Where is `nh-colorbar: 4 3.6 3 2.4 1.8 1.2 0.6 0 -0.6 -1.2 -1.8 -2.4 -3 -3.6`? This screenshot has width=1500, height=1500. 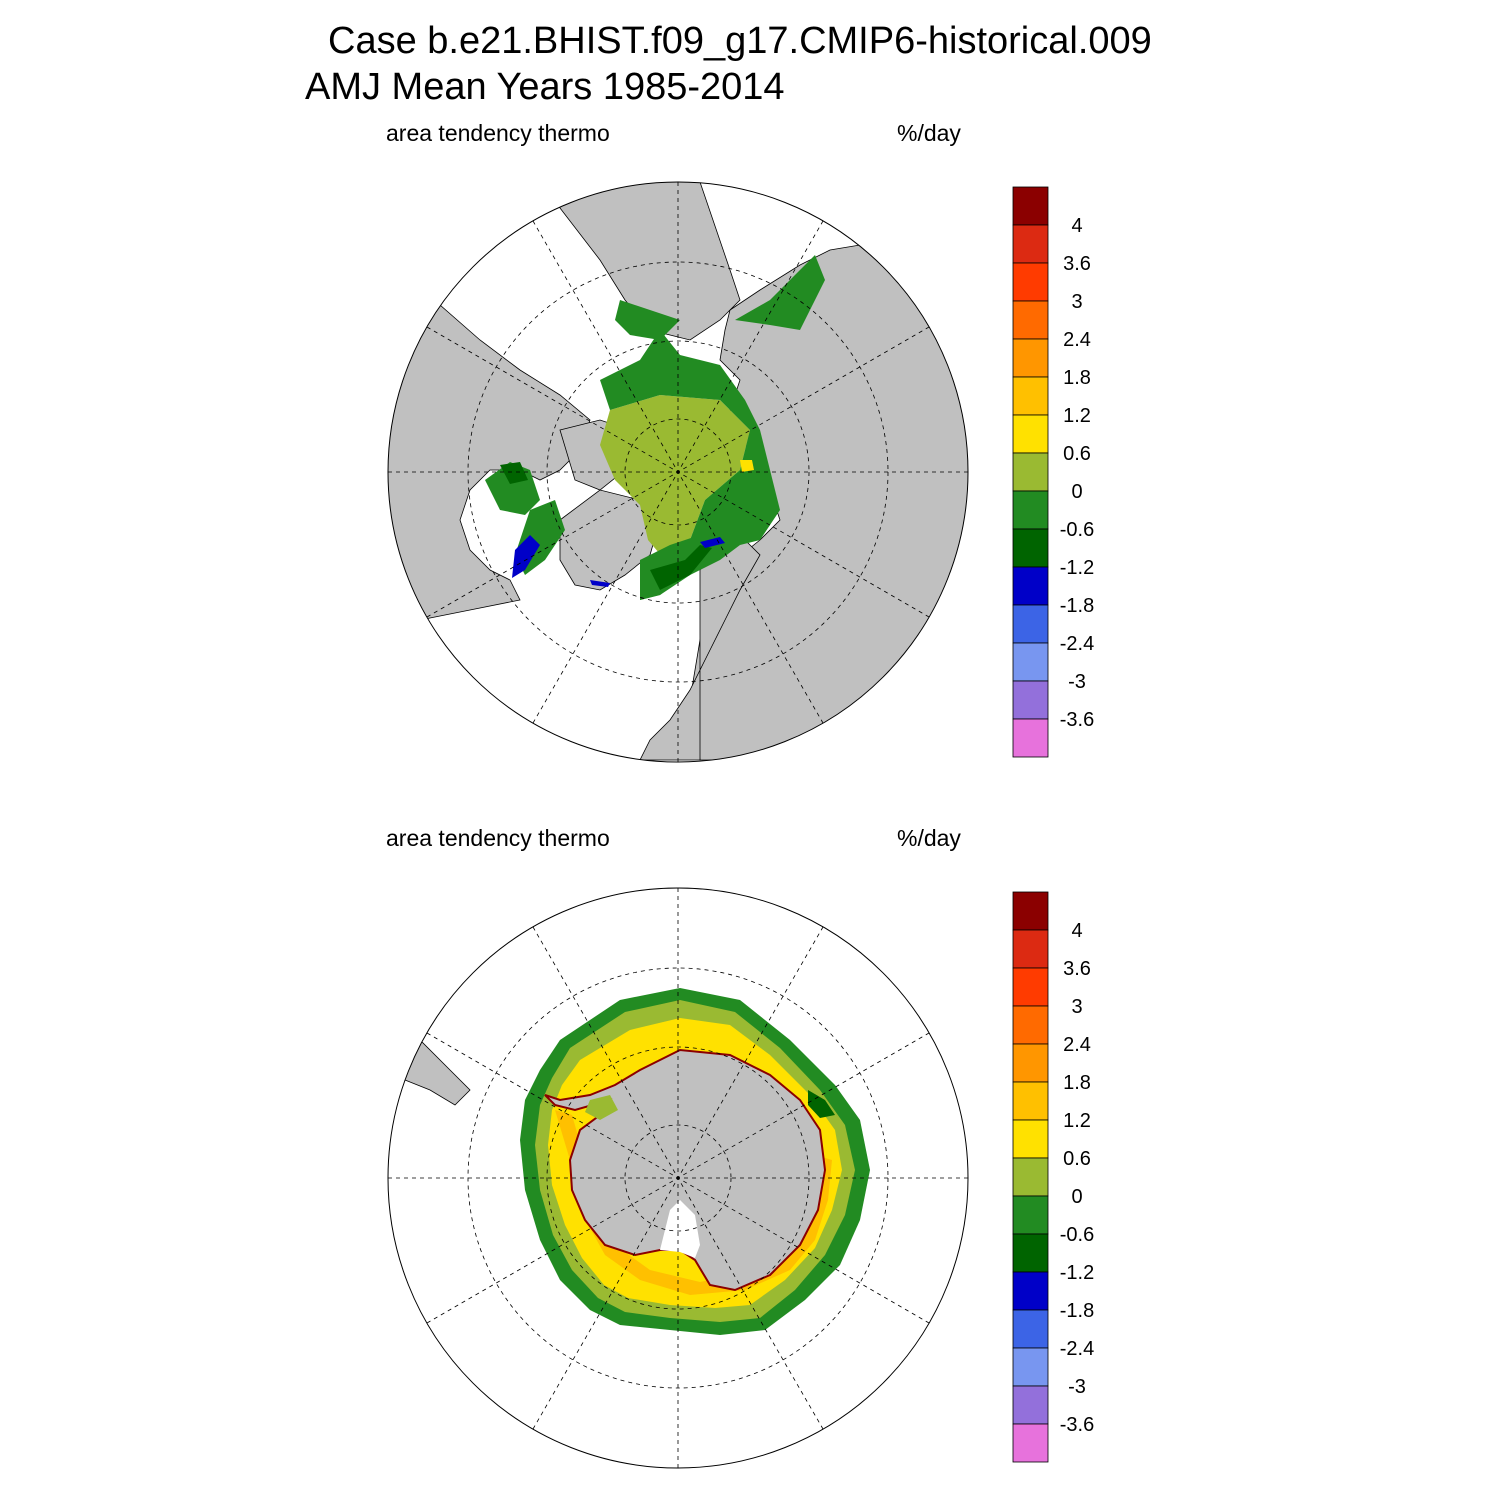 nh-colorbar: 4 3.6 3 2.4 1.8 1.2 0.6 0 -0.6 -1.2 -1.8 -2.4 -3 -3.6 is located at coordinates (1053, 472).